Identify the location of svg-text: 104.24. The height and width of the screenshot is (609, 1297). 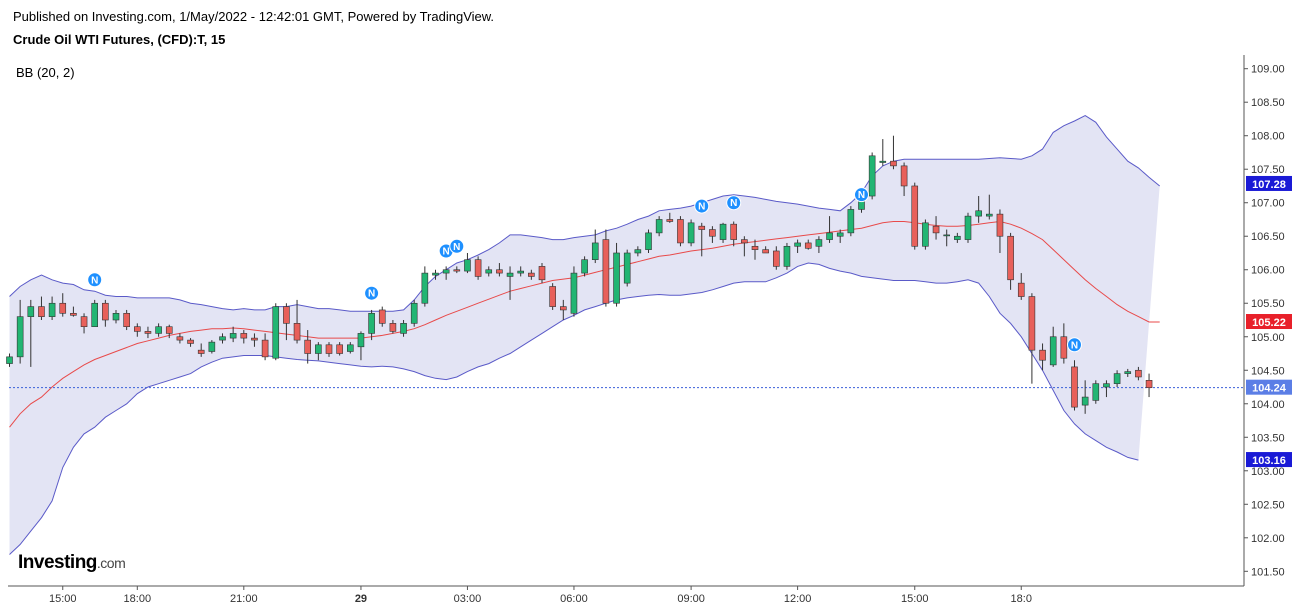
(1269, 389).